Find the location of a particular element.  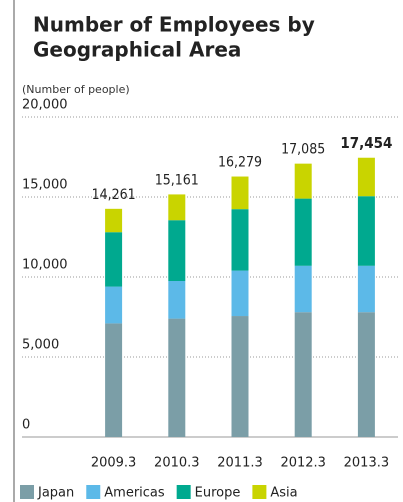

x-tick-label: 2013.3 is located at coordinates (367, 463).